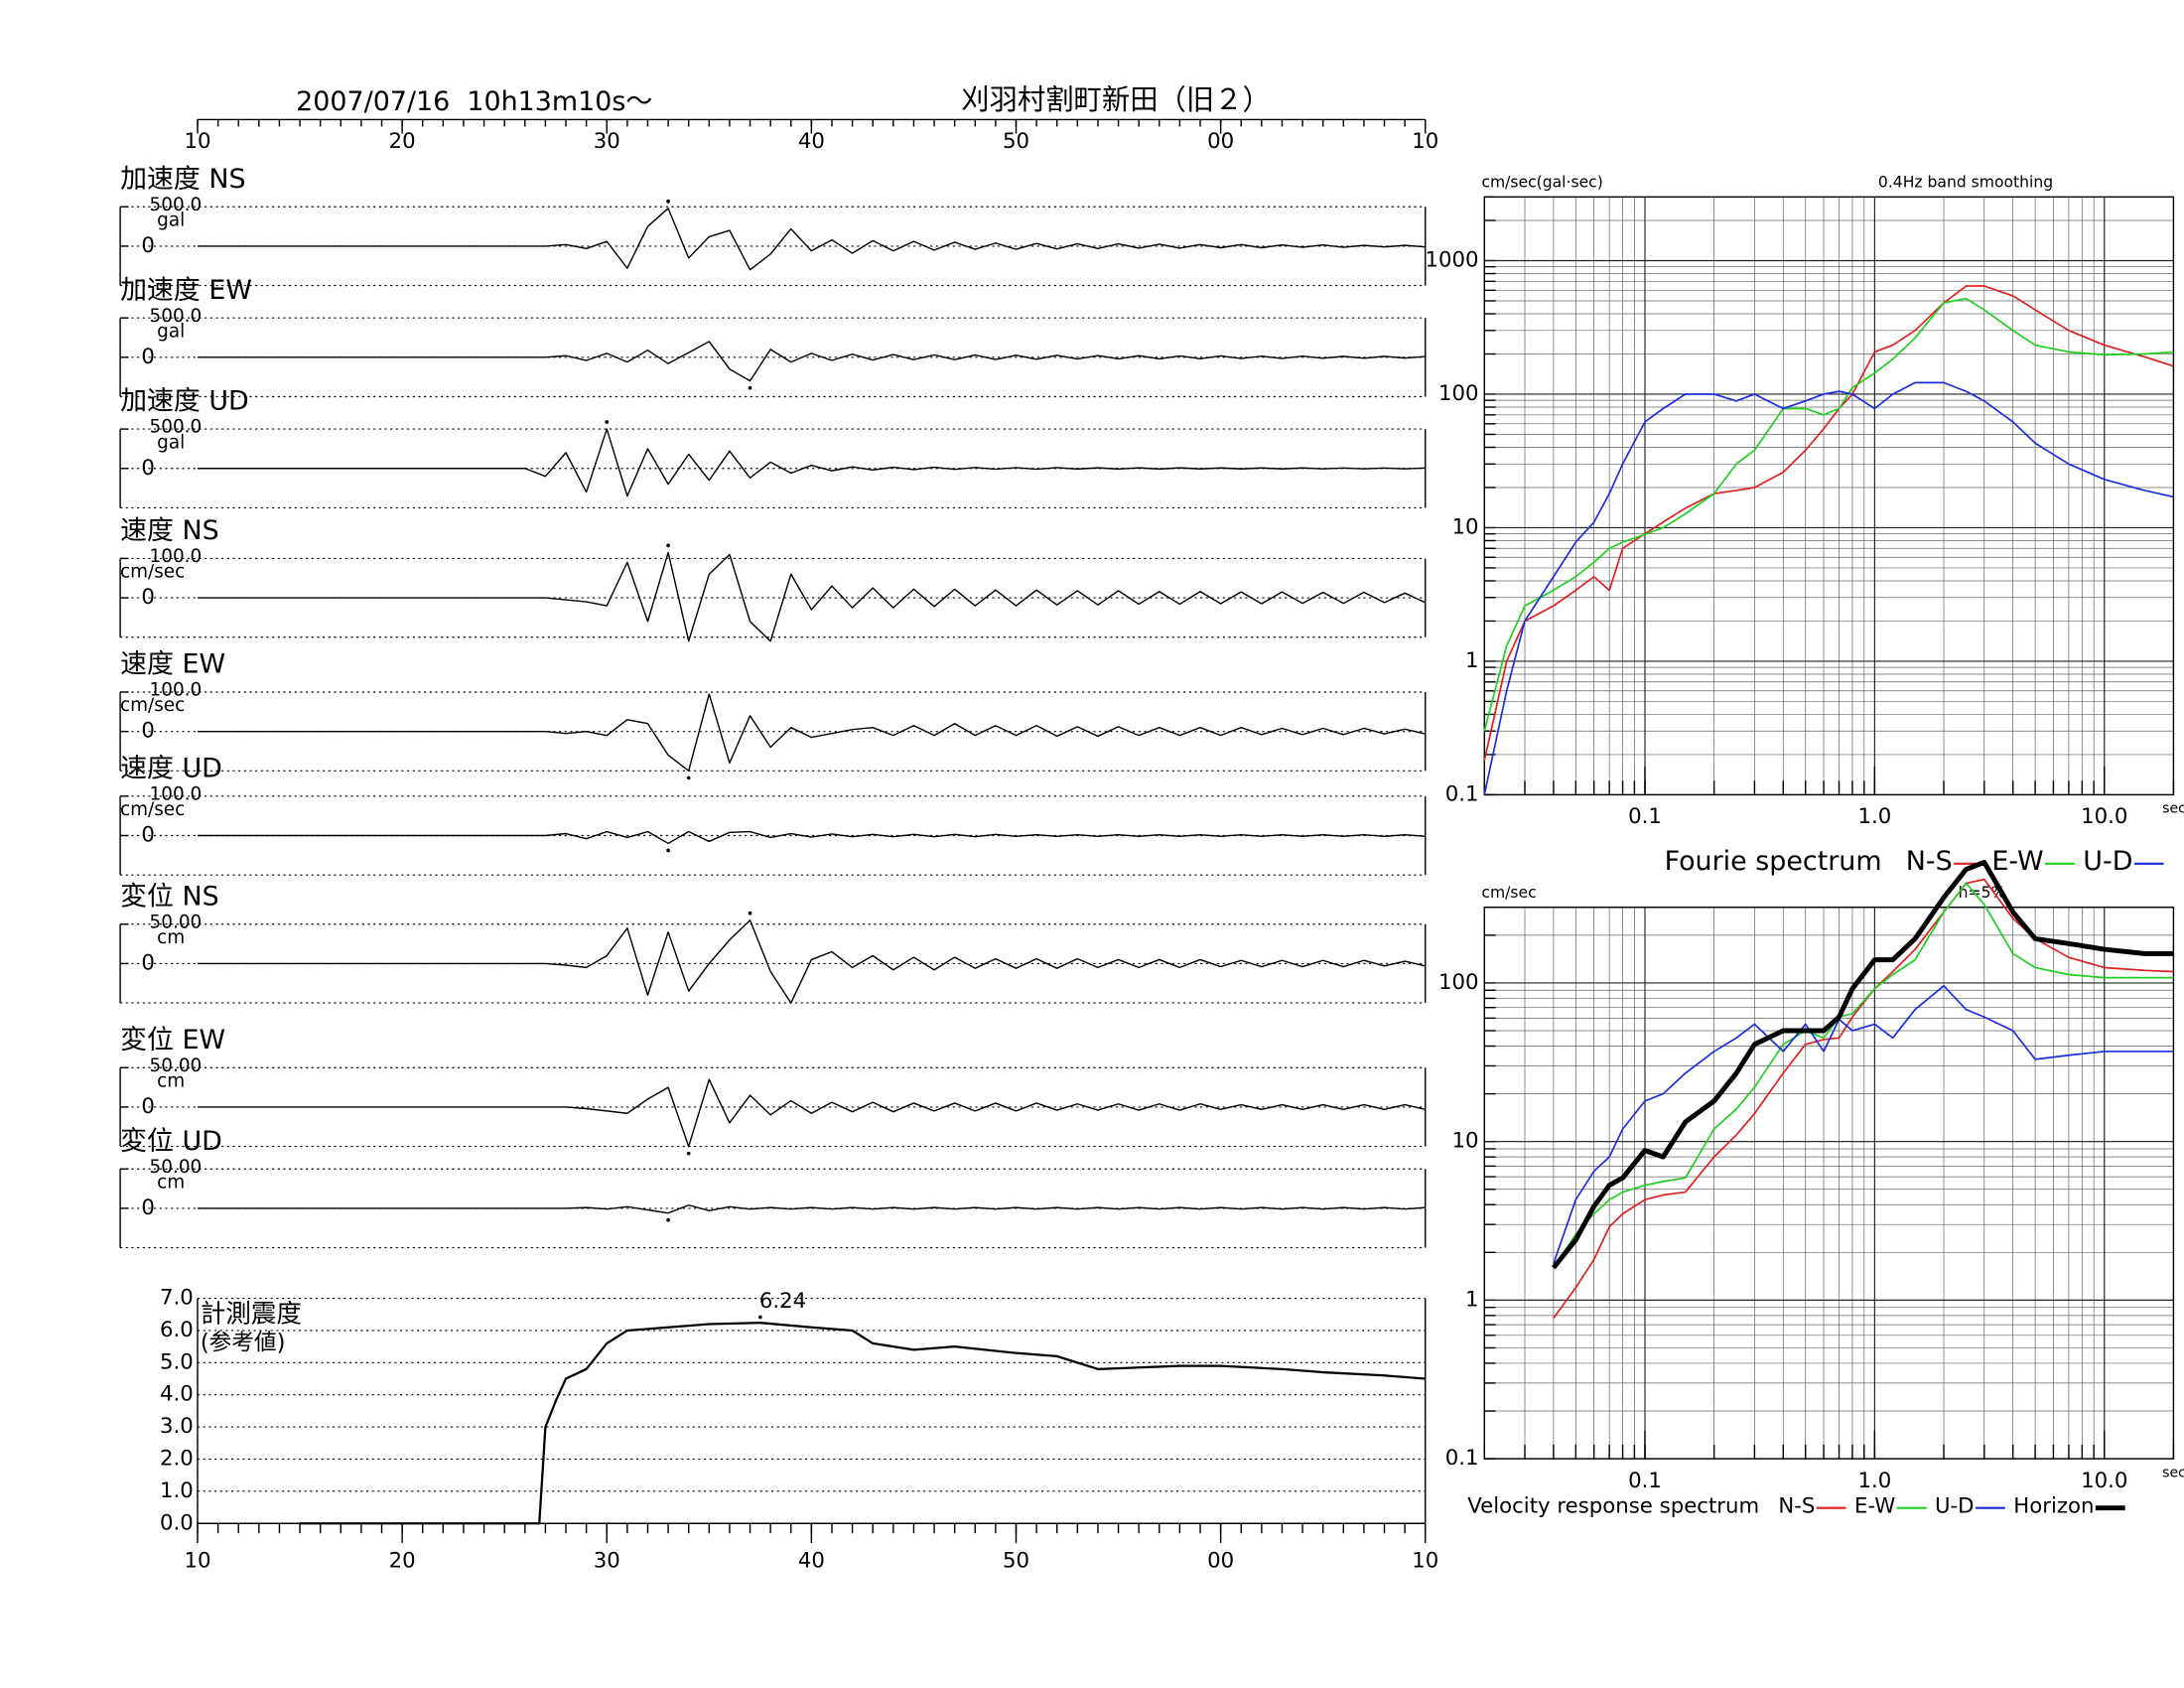 The height and width of the screenshot is (1688, 2184). I want to click on y-tick-label: 7.0, so click(177, 1298).